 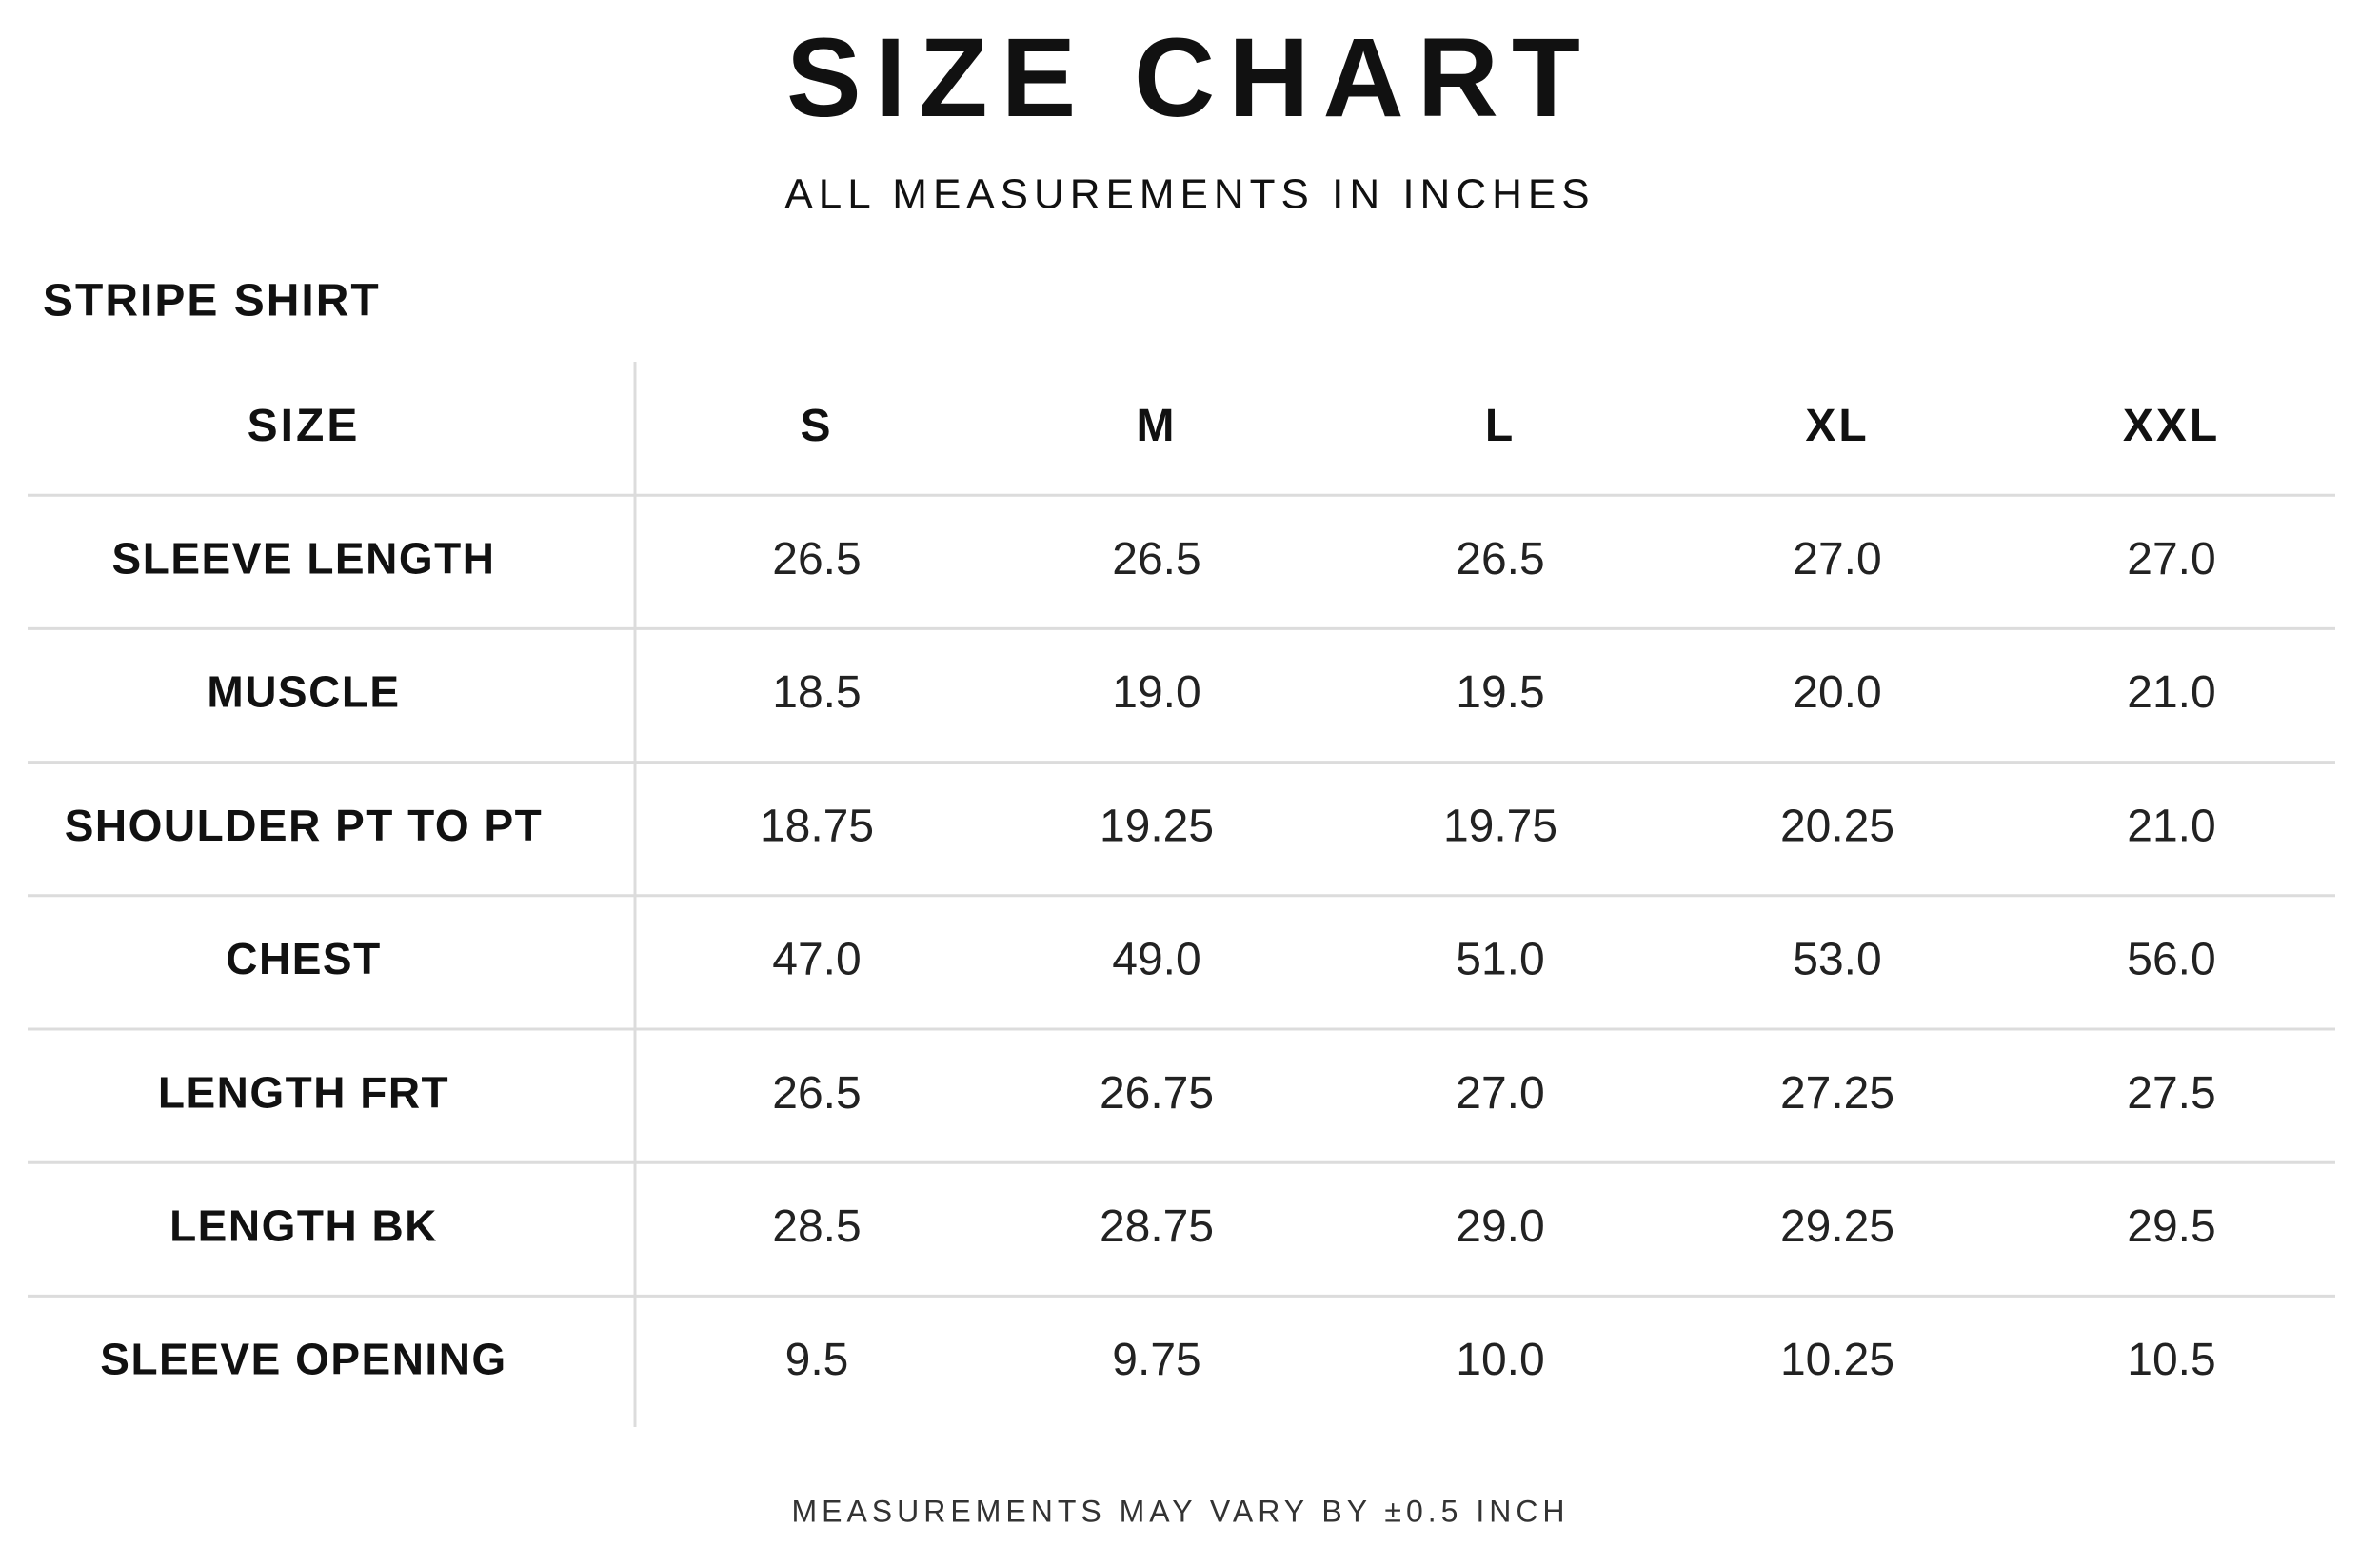 What do you see at coordinates (1837, 1093) in the screenshot?
I see `measurement-cell: 27.25` at bounding box center [1837, 1093].